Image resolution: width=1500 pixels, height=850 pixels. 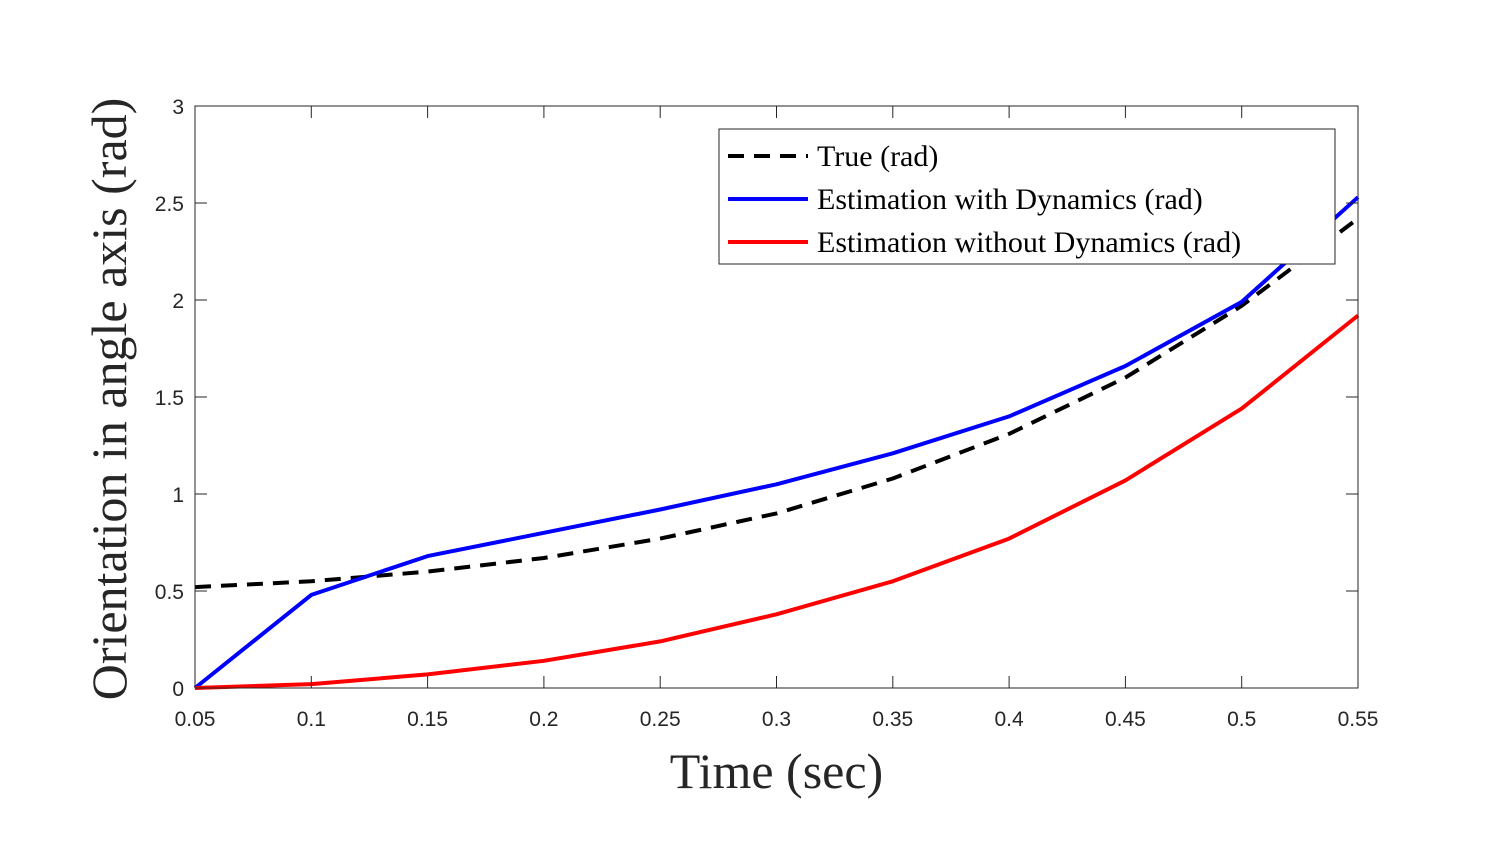 I want to click on x-tick-label: 0.35, so click(x=892, y=719).